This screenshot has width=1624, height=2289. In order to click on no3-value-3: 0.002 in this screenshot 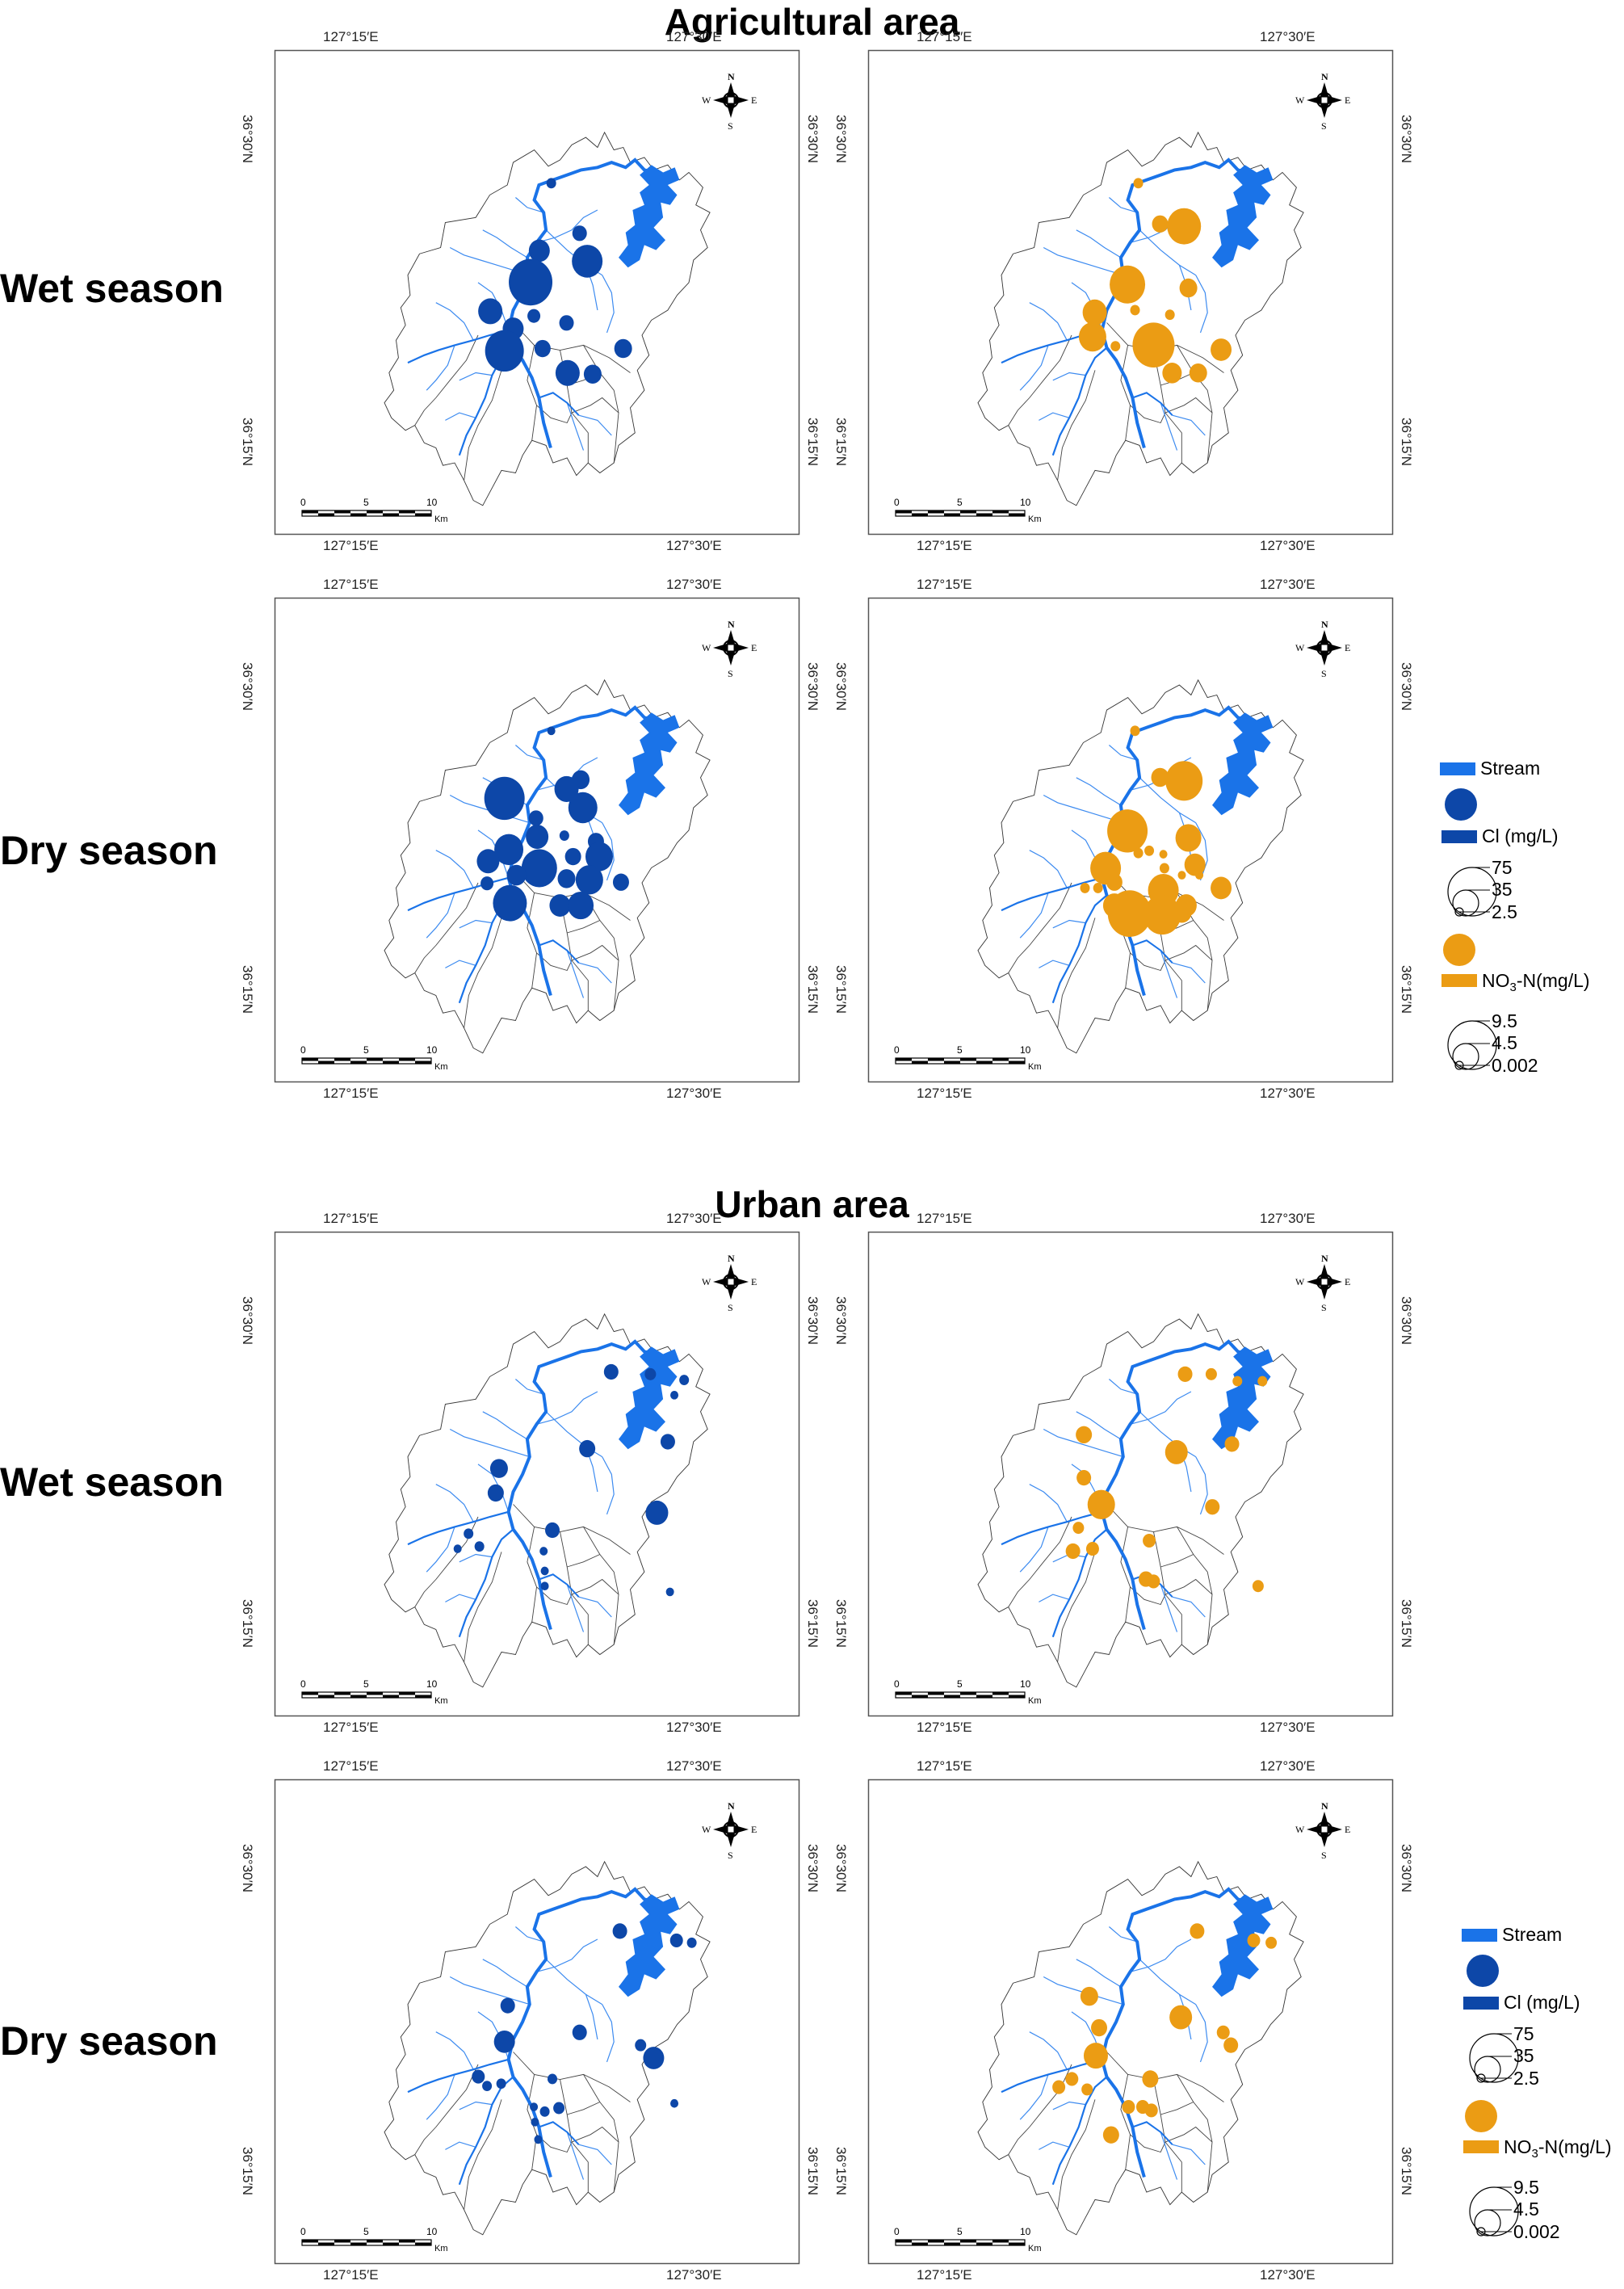, I will do `click(1515, 1065)`.